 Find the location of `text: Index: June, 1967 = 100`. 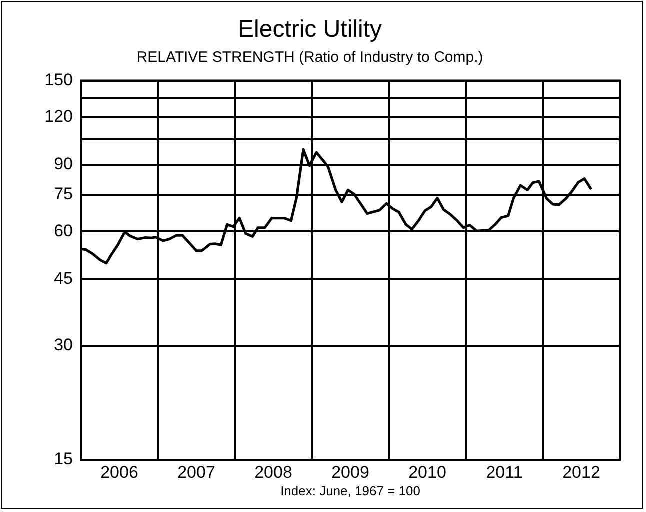

text: Index: June, 1967 = 100 is located at coordinates (350, 491).